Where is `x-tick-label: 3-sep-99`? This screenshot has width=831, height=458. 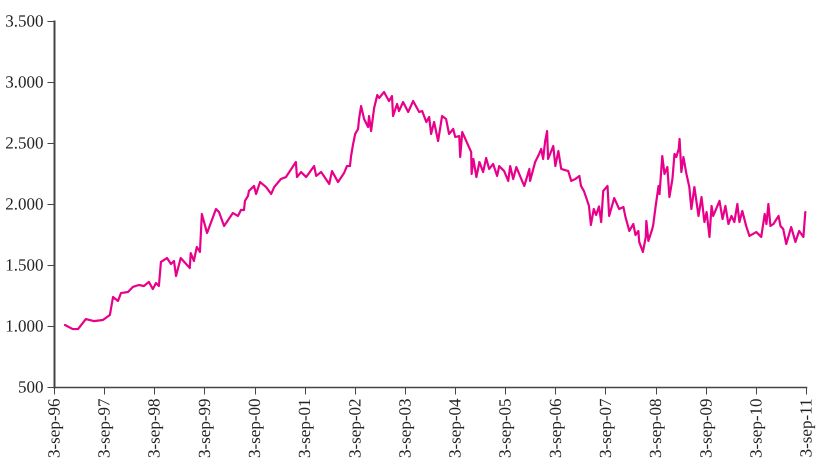
x-tick-label: 3-sep-99 is located at coordinates (204, 428).